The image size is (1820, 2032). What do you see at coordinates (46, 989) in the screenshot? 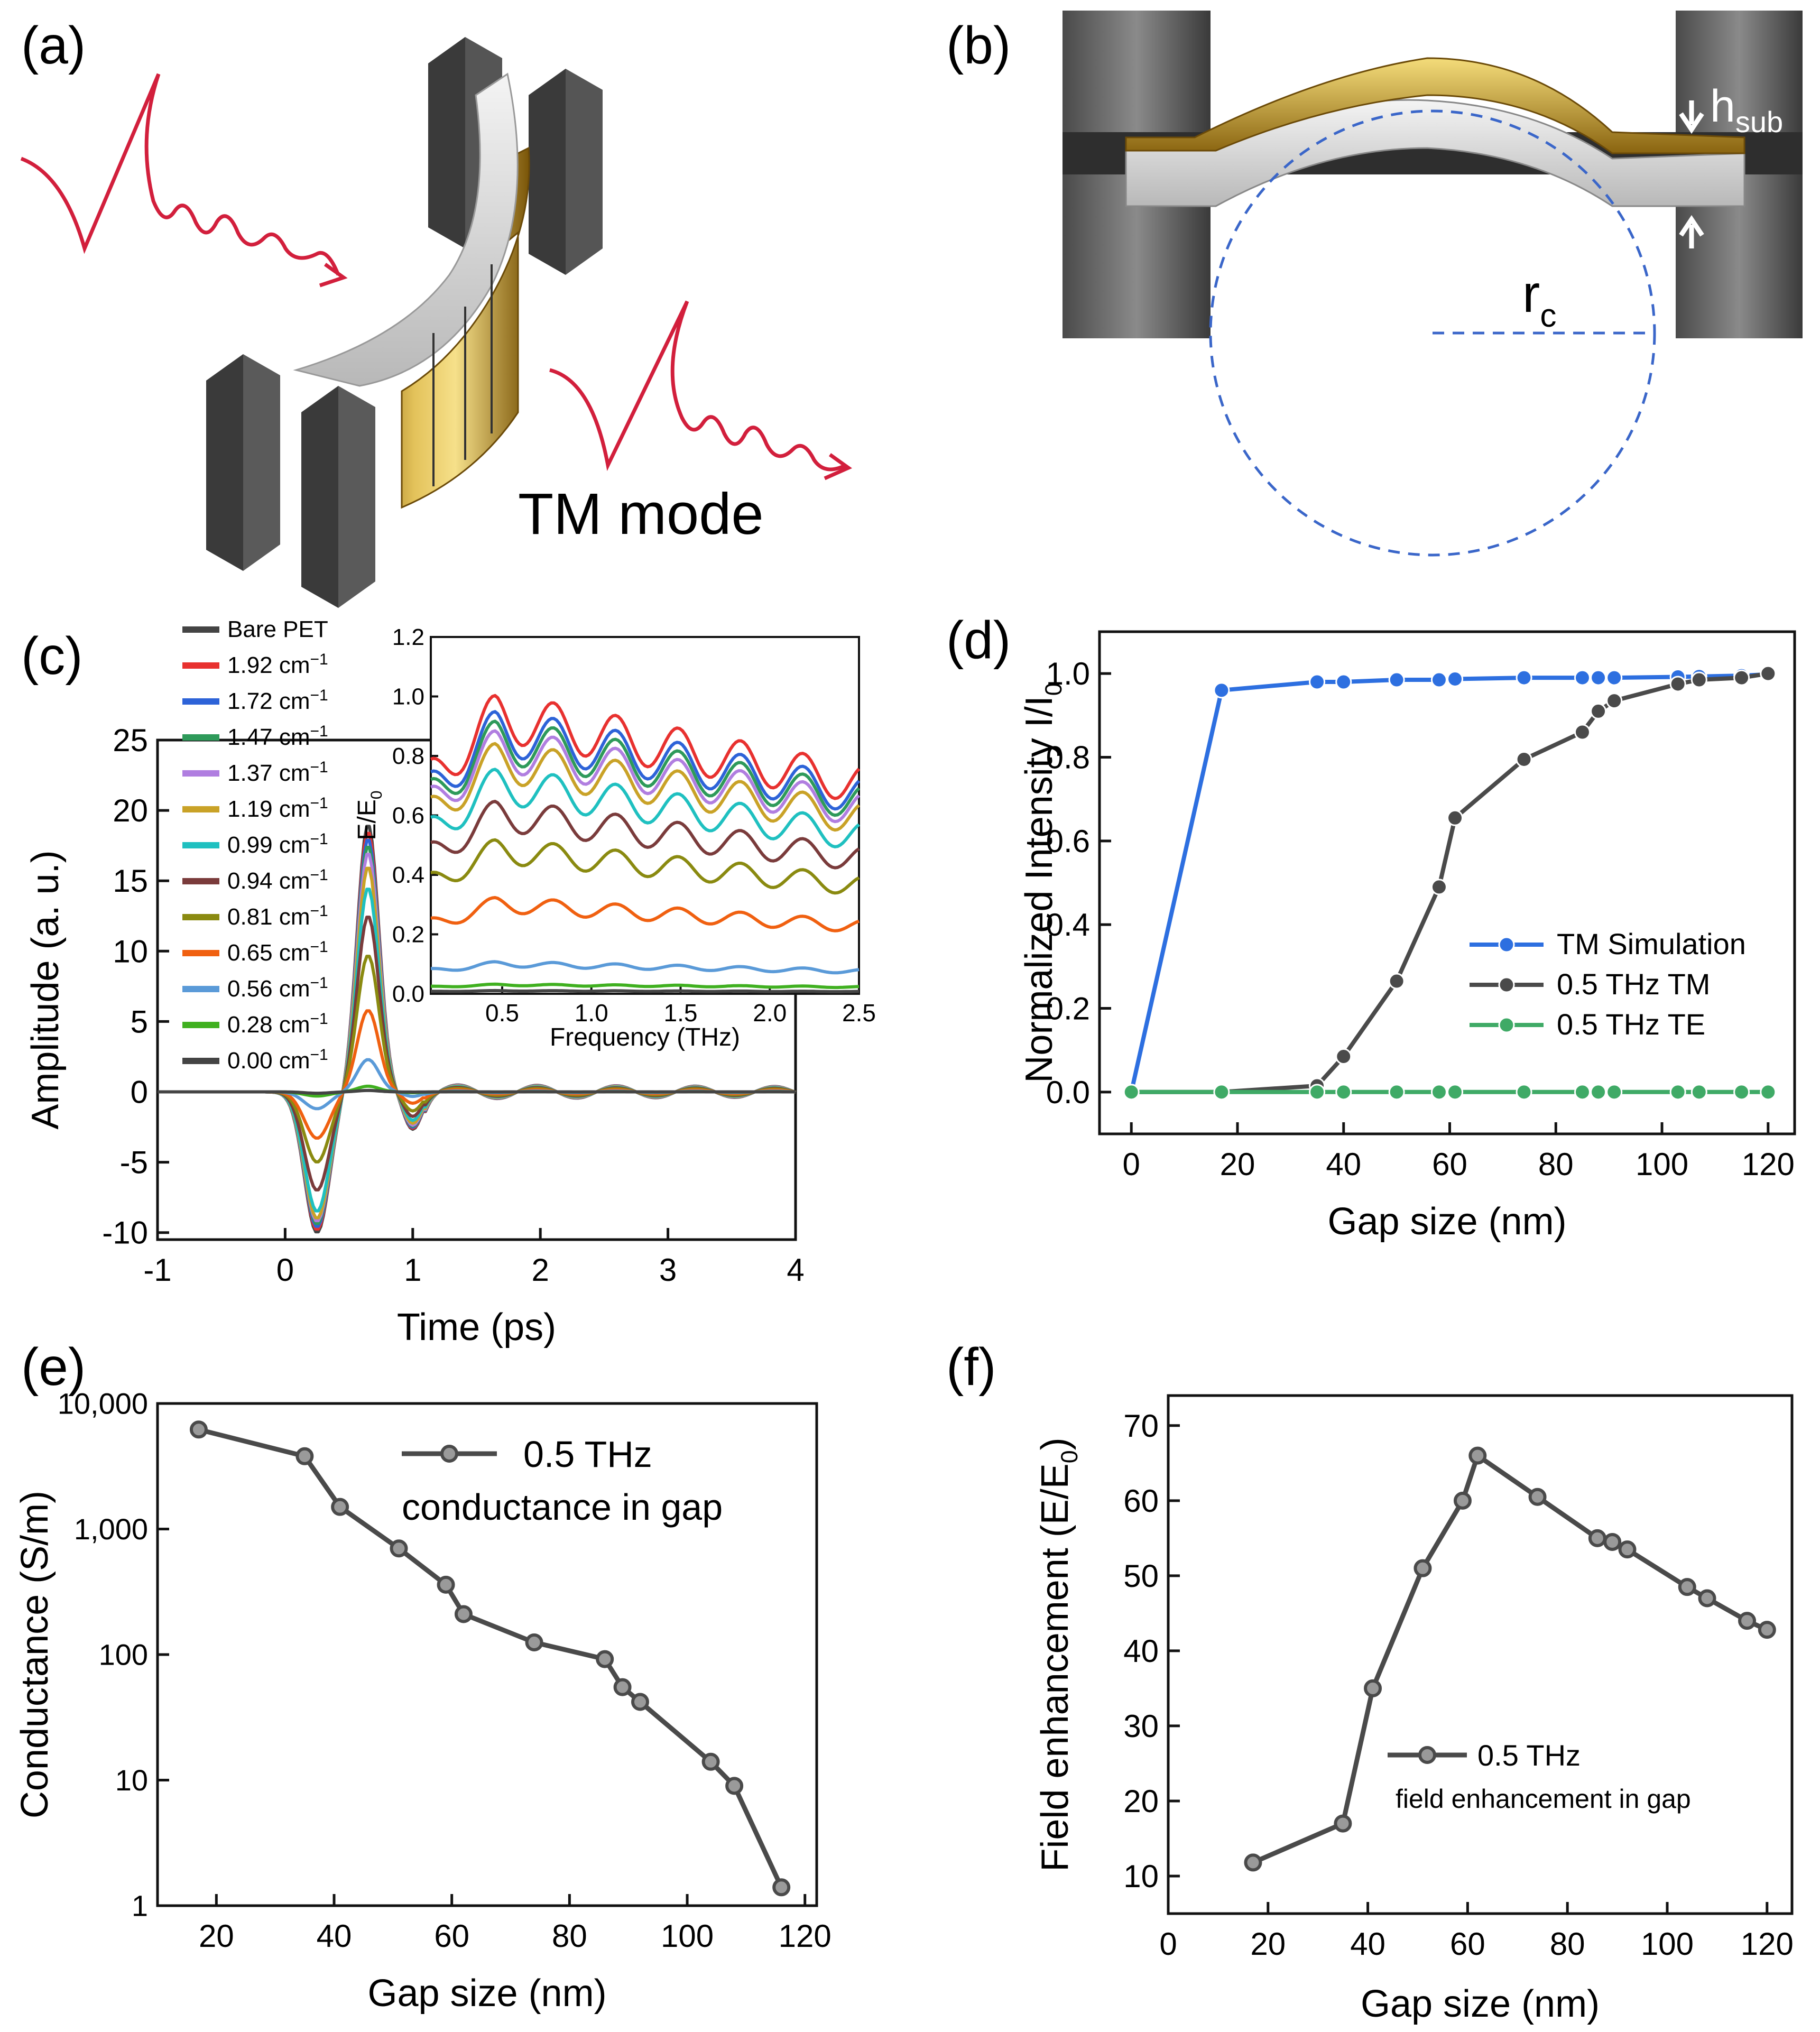
I see `y-axis-label: Amplitude (a. u.)` at bounding box center [46, 989].